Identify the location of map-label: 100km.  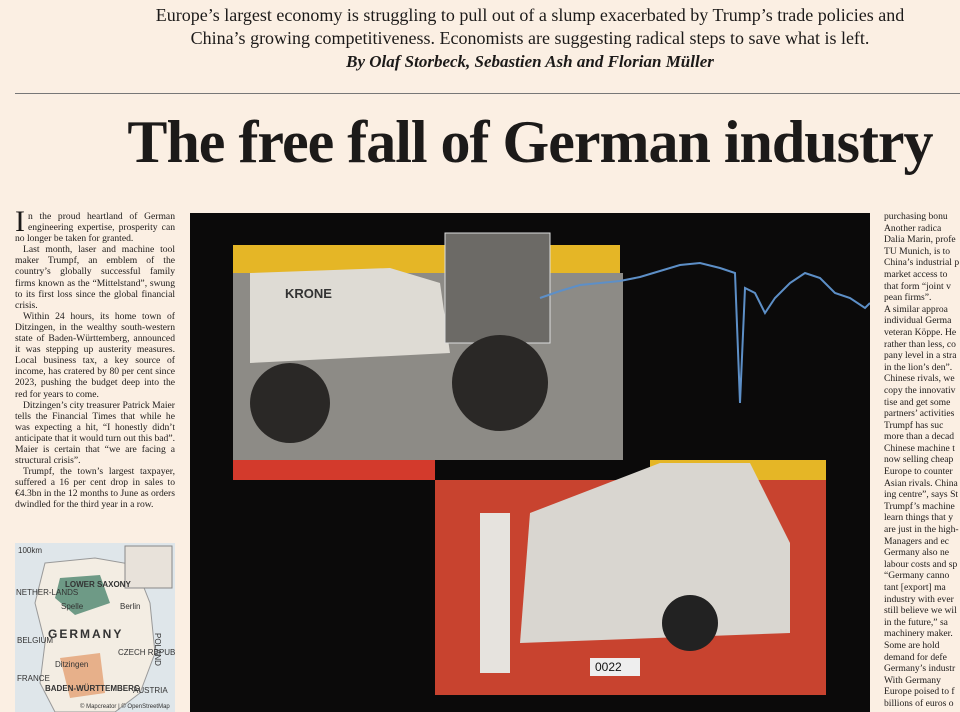
(30, 550).